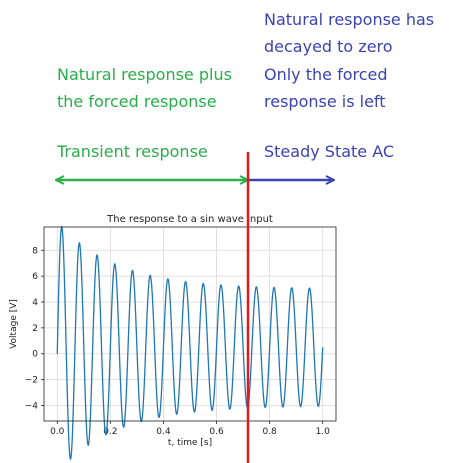 The height and width of the screenshot is (463, 452). What do you see at coordinates (57, 432) in the screenshot?
I see `x-tick-label: 0.0` at bounding box center [57, 432].